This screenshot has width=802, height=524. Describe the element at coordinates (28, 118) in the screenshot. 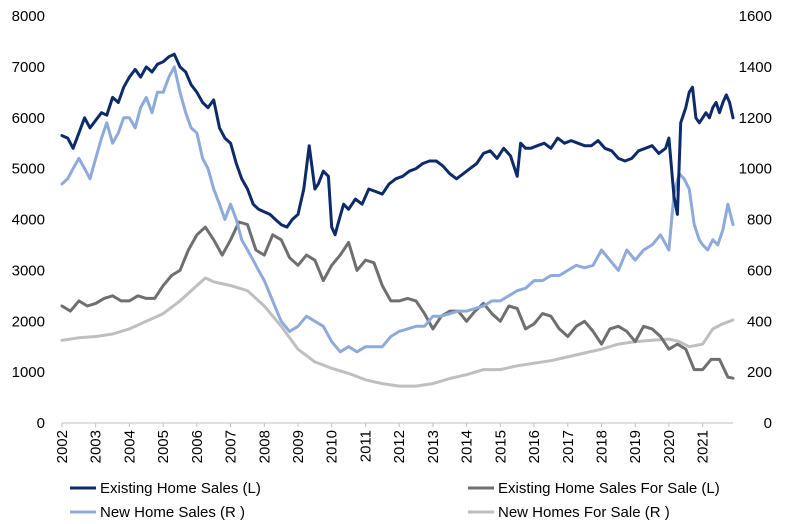

I see `left-tick-label: 6000` at that location.